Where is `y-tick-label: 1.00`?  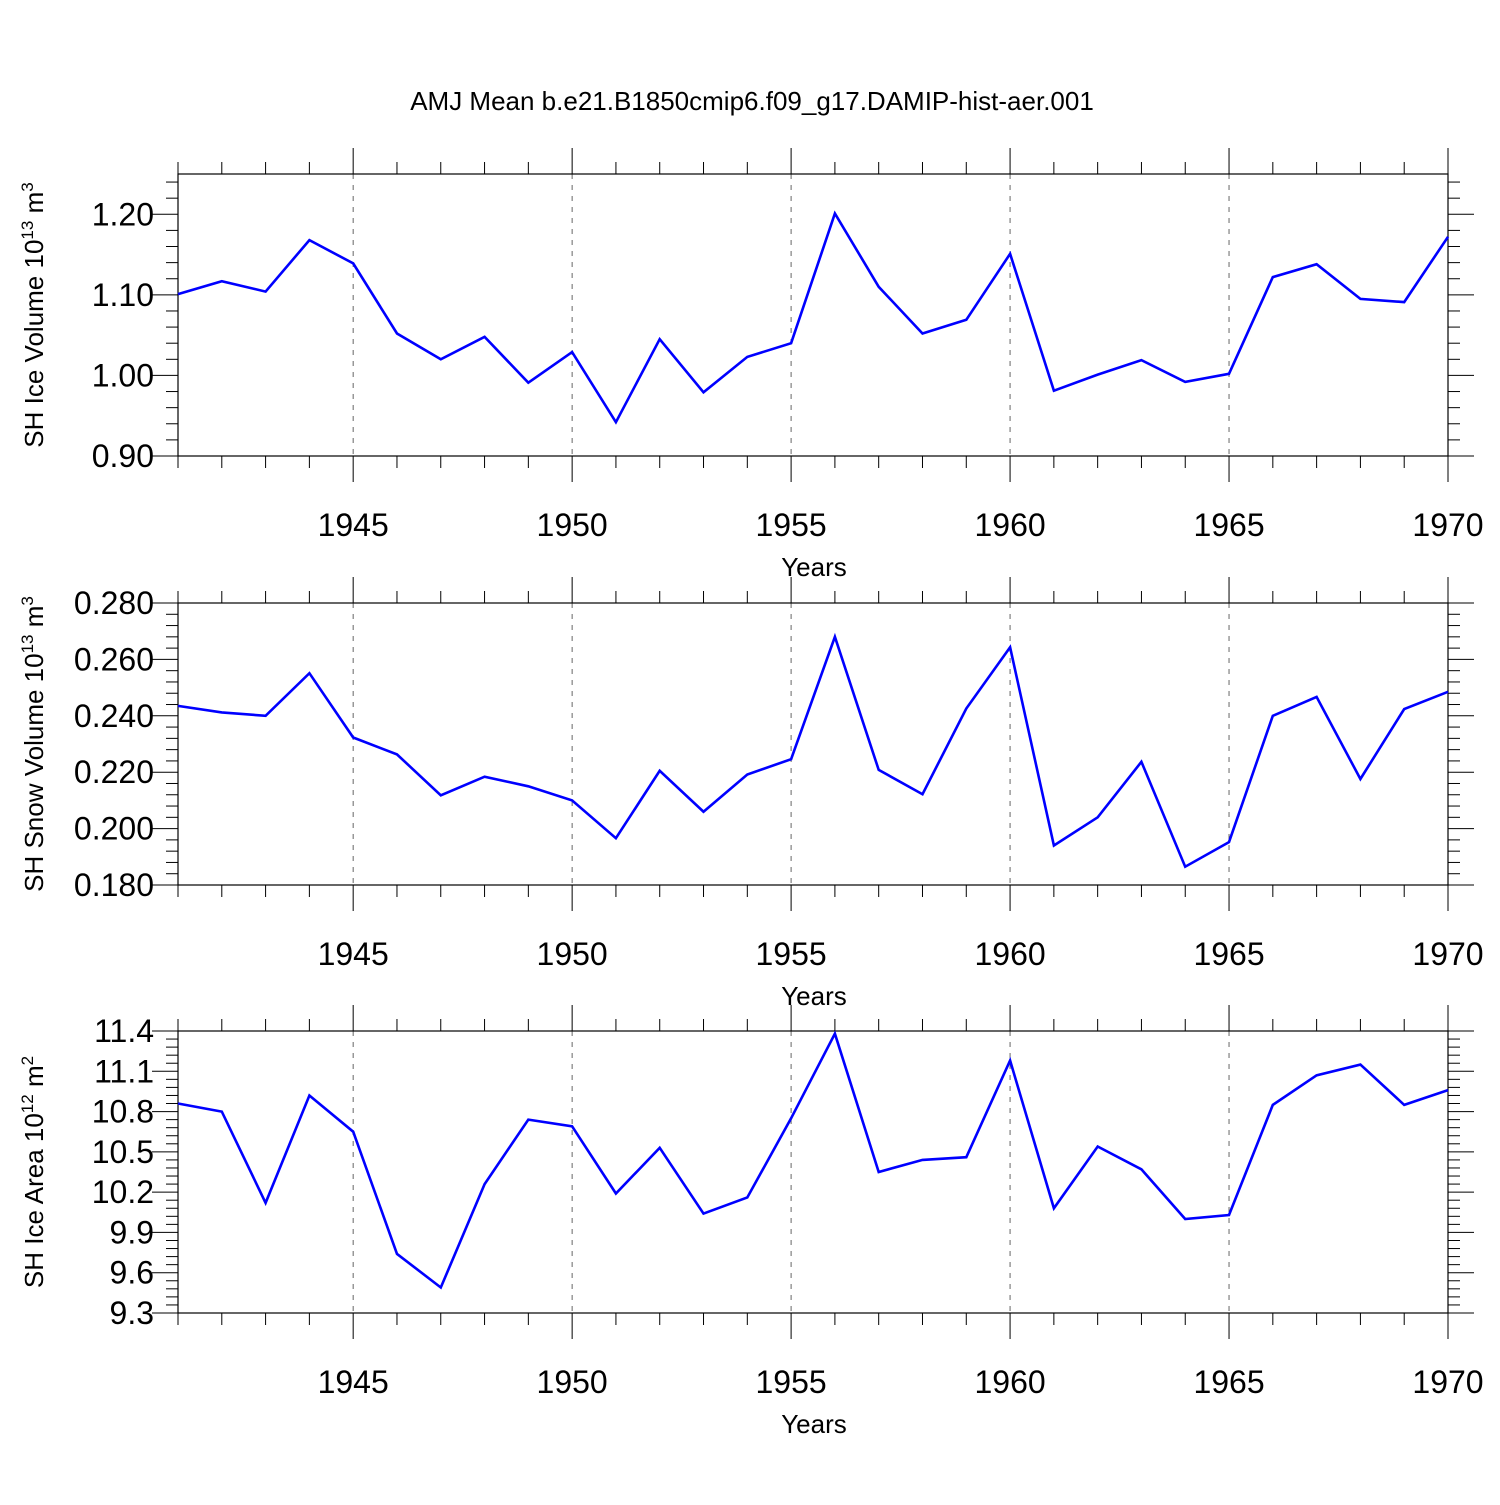
y-tick-label: 1.00 is located at coordinates (123, 375).